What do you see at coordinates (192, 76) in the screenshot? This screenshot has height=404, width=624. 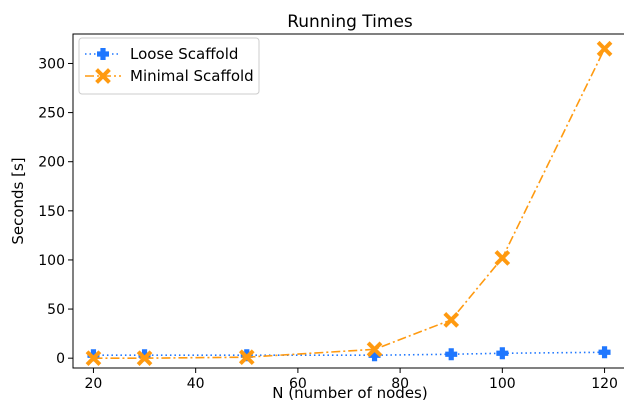 I see `legend-label-minimal-scaffold: Minimal Scaffold` at bounding box center [192, 76].